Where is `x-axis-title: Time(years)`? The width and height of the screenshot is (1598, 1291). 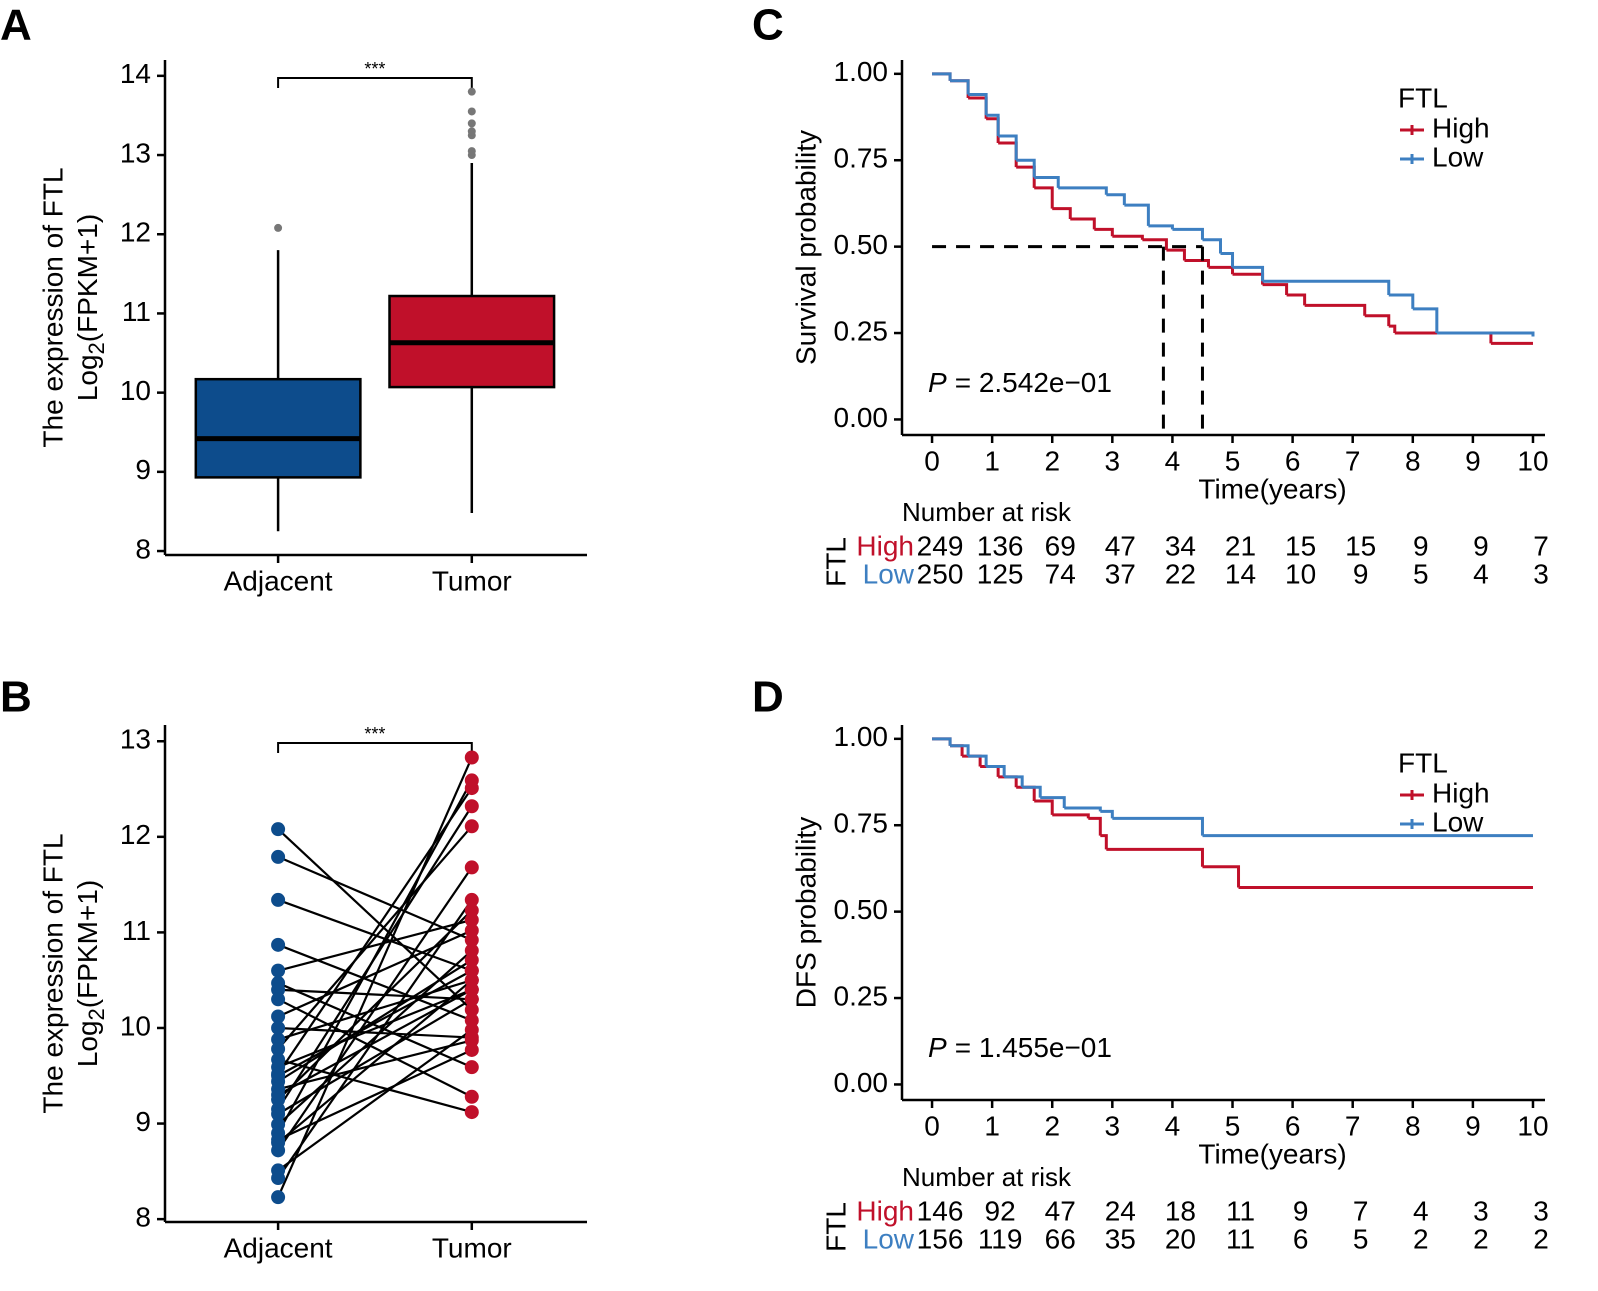 x-axis-title: Time(years) is located at coordinates (1272, 1153).